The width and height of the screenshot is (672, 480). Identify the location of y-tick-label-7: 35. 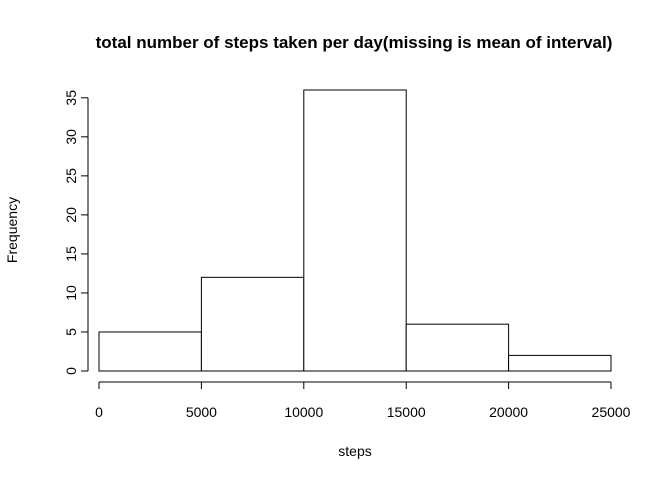
(71, 98).